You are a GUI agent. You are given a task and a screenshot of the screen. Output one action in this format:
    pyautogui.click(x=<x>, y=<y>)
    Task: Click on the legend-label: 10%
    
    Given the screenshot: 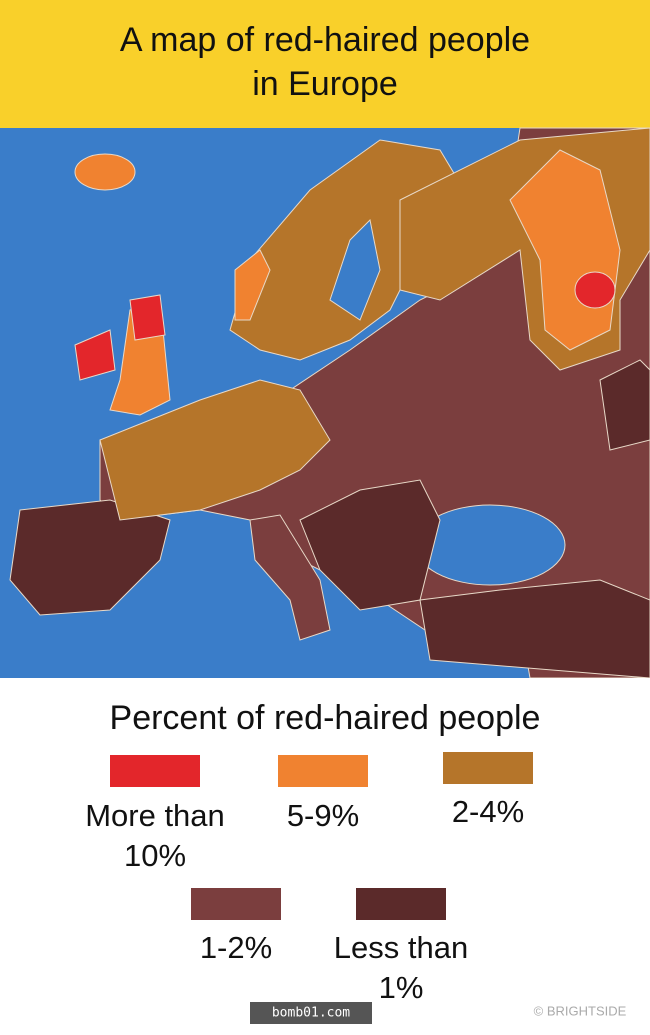 What is the action you would take?
    pyautogui.click(x=155, y=855)
    